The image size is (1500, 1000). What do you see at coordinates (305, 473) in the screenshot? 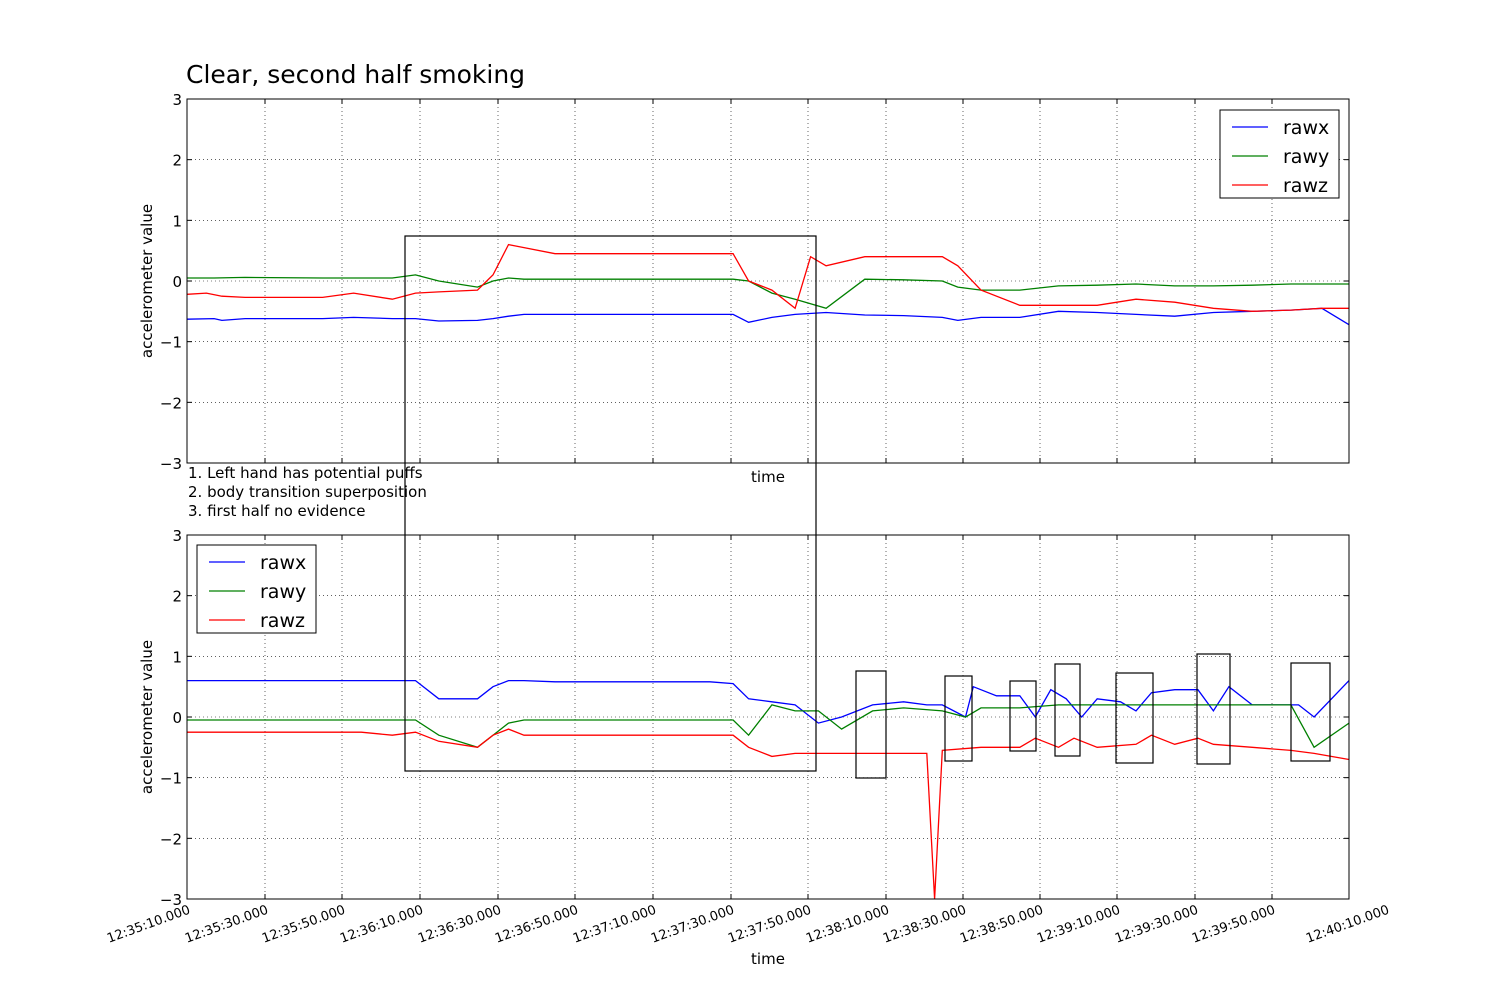
I see `annotation-note-1: 1. Left hand has potential puffs` at bounding box center [305, 473].